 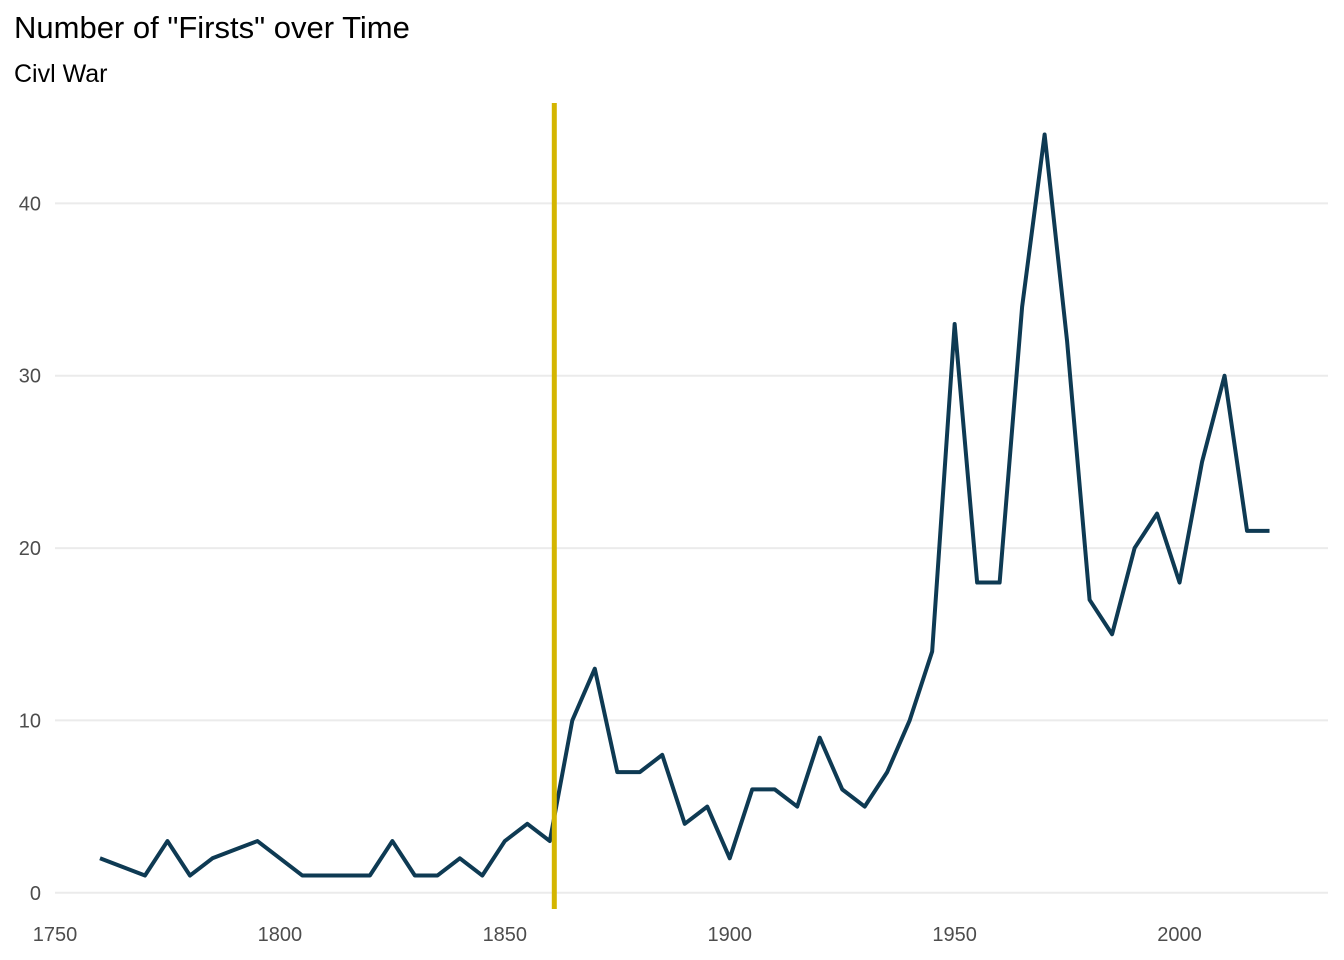 I want to click on x-axis-ticks: 1750 1800 1850 1900 1950 2000, so click(x=617, y=935).